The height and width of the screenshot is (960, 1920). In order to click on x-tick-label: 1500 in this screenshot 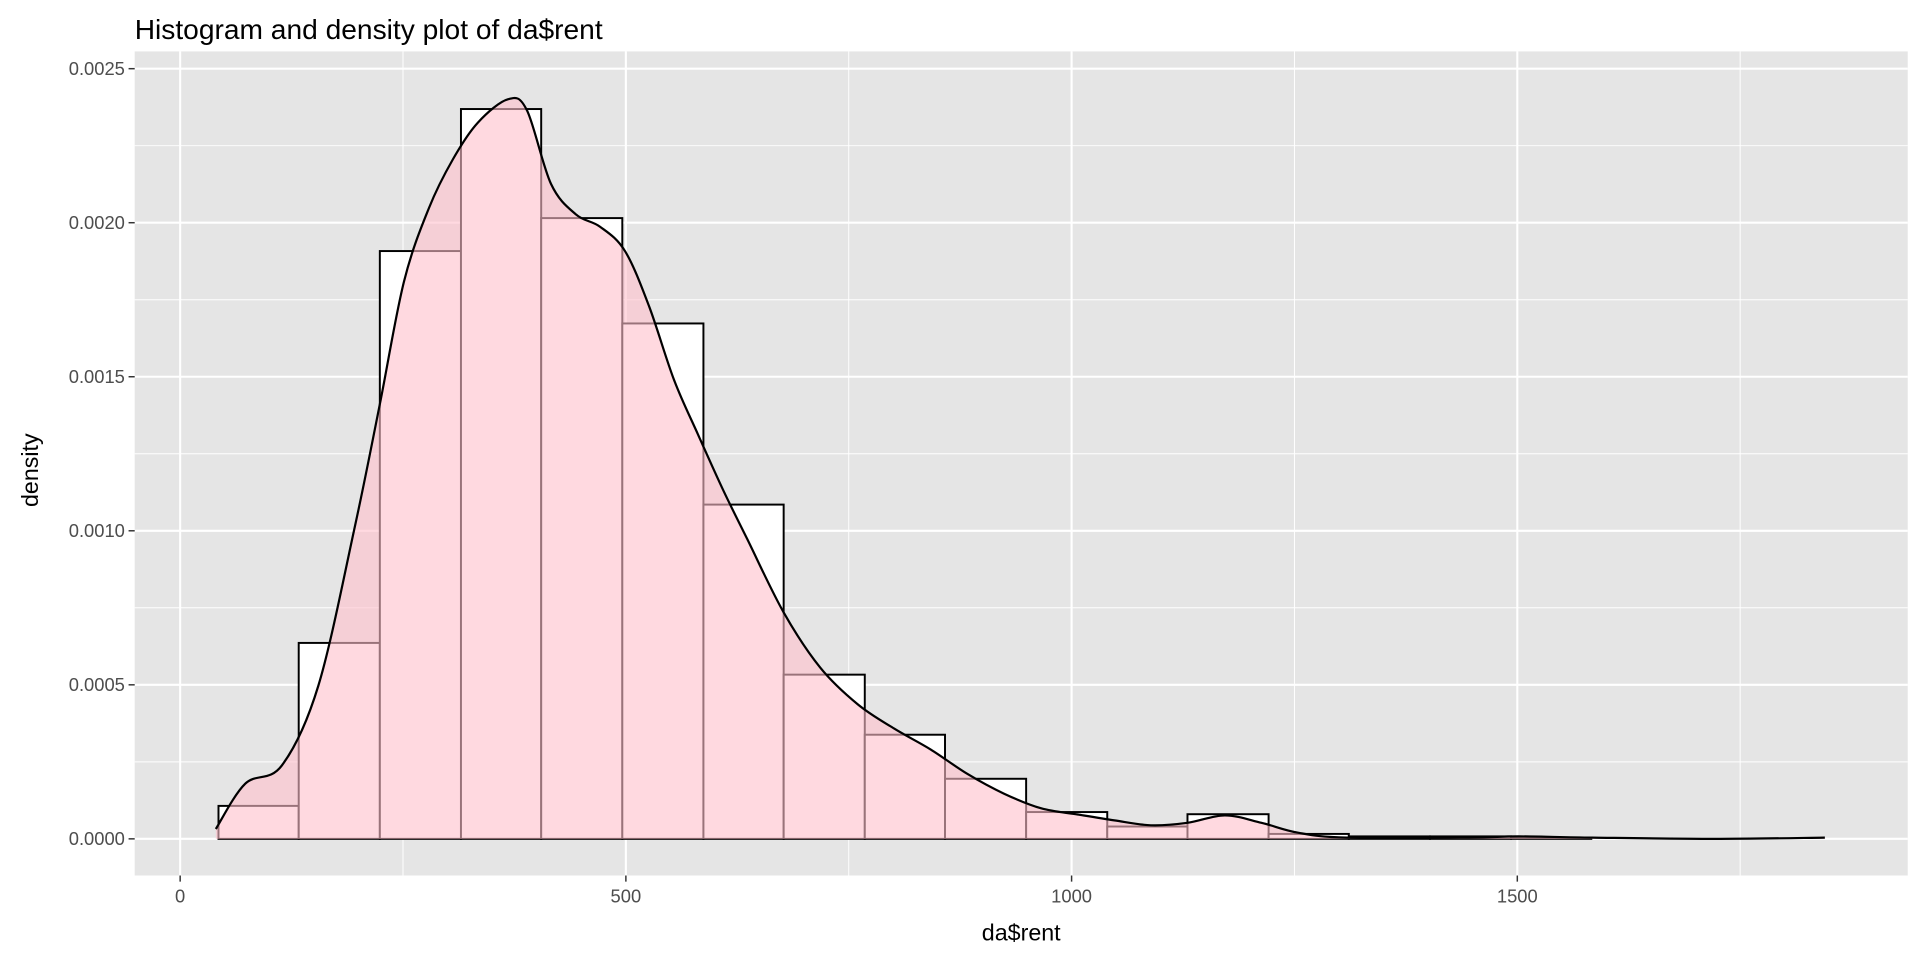, I will do `click(1517, 895)`.